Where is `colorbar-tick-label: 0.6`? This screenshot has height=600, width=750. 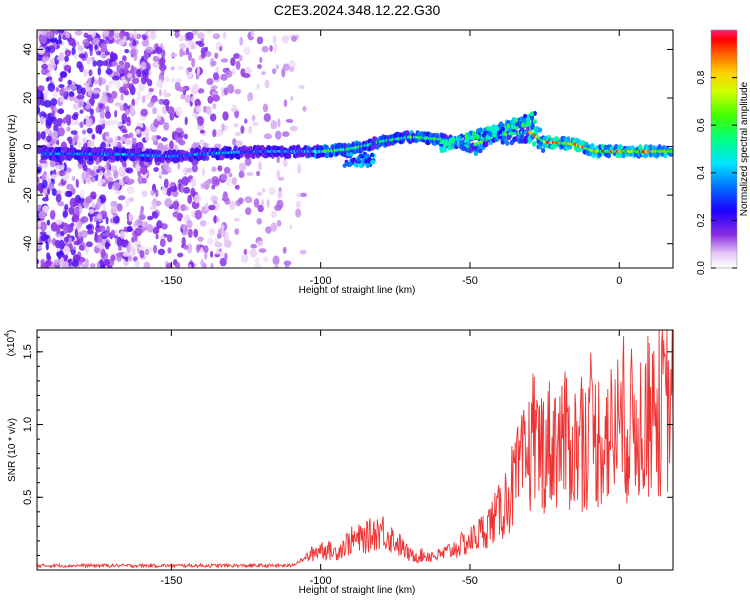
colorbar-tick-label: 0.6 is located at coordinates (701, 125).